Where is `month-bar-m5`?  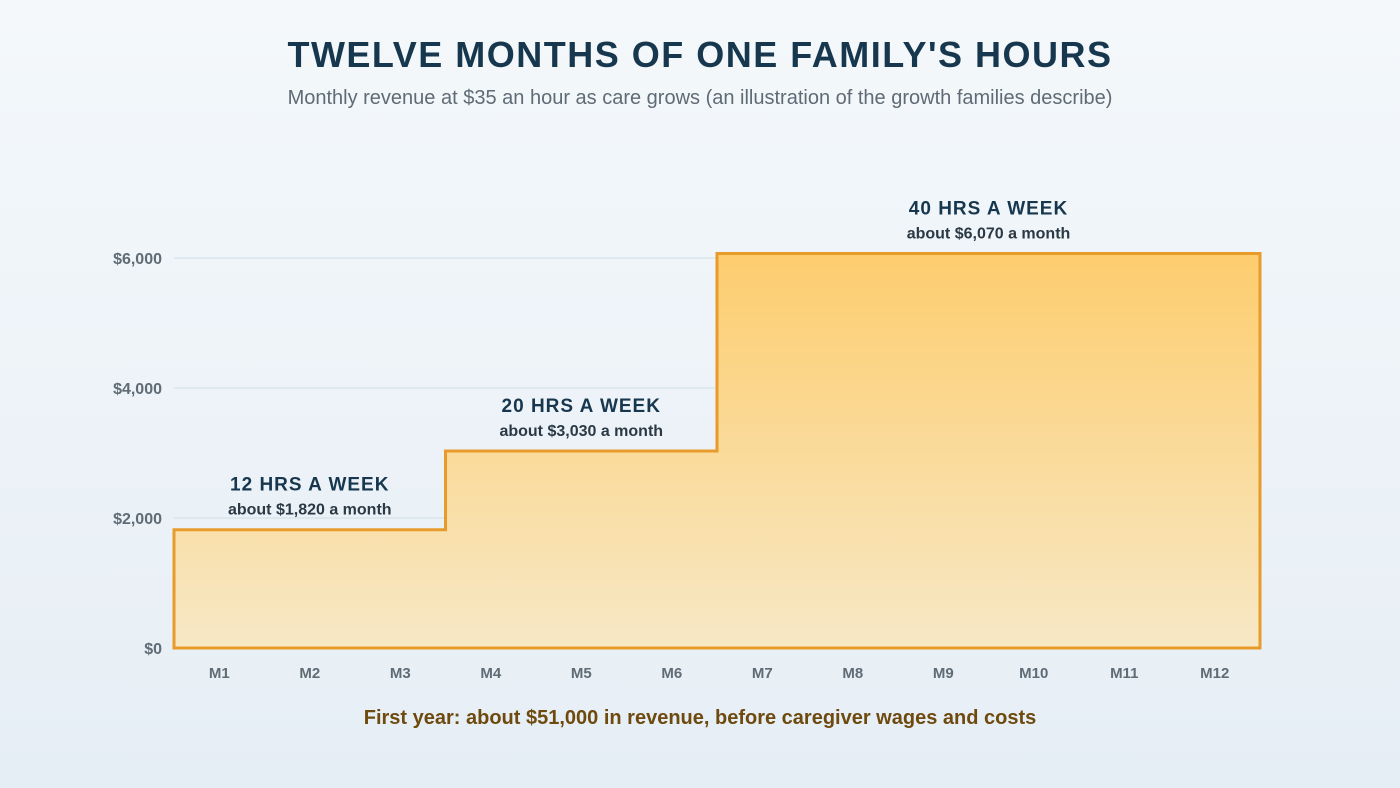
month-bar-m5 is located at coordinates (581, 549).